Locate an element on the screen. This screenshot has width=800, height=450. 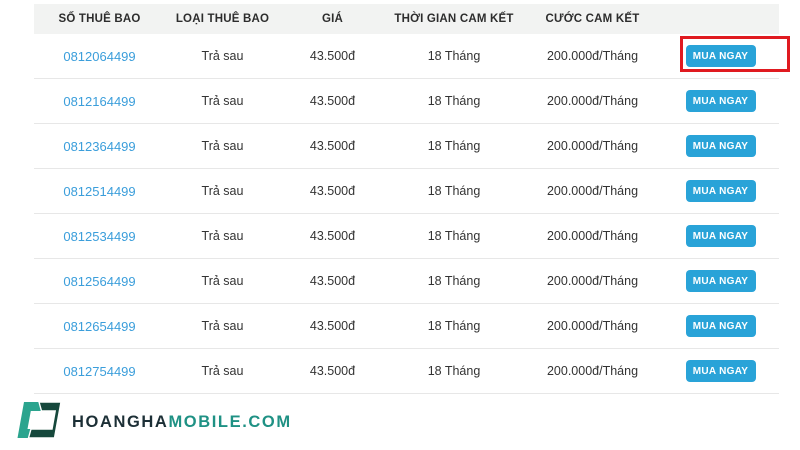
phone-number-link: 0812164499 is located at coordinates (99, 101).